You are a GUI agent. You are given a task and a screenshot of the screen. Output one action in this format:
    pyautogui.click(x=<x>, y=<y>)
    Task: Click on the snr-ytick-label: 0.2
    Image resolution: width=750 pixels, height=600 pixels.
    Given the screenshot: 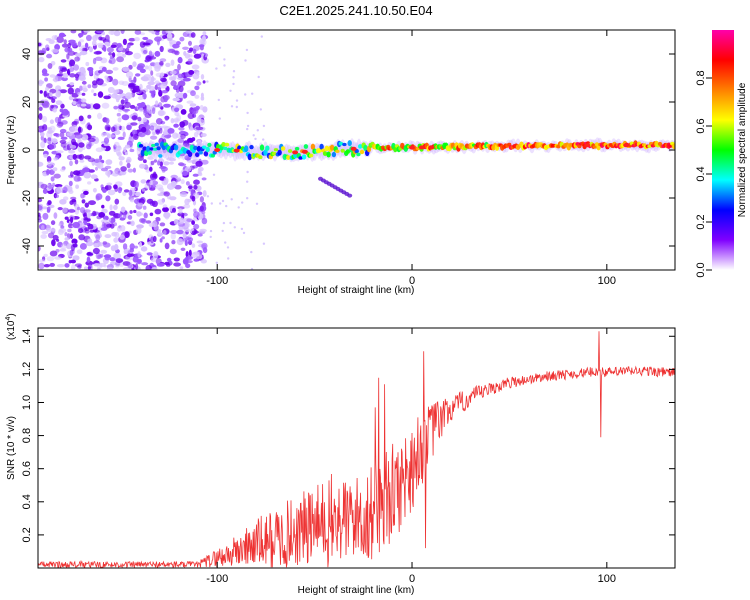 What is the action you would take?
    pyautogui.click(x=27, y=534)
    